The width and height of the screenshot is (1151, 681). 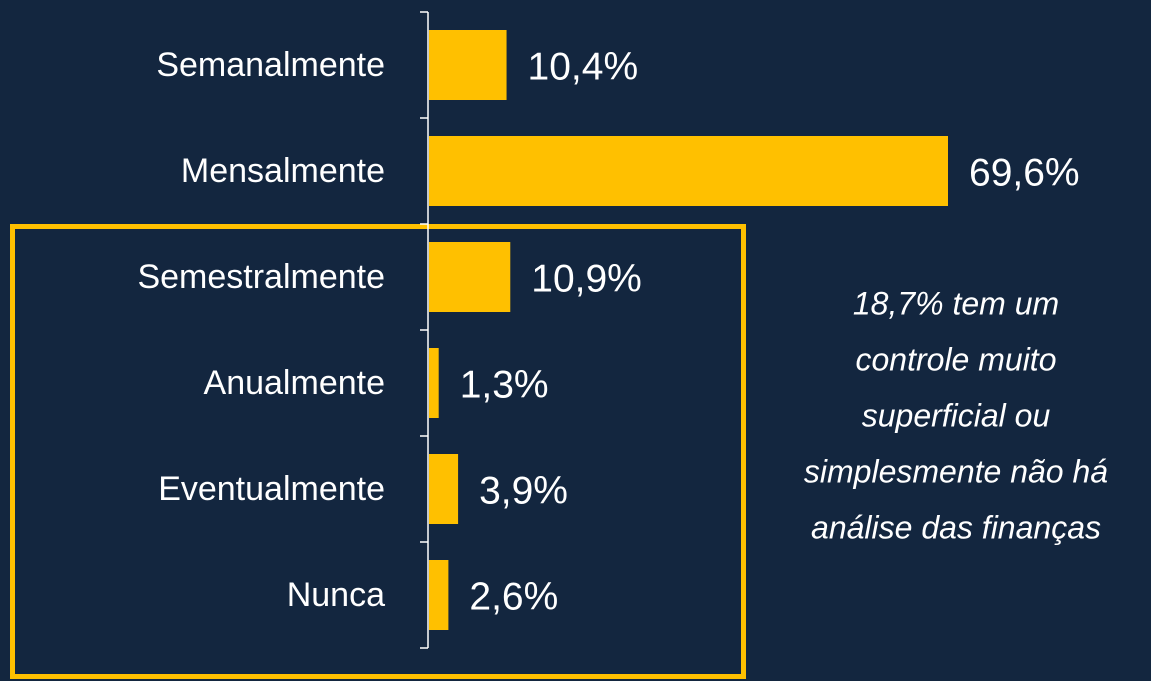 I want to click on category-label: Mensalmente, so click(x=283, y=171).